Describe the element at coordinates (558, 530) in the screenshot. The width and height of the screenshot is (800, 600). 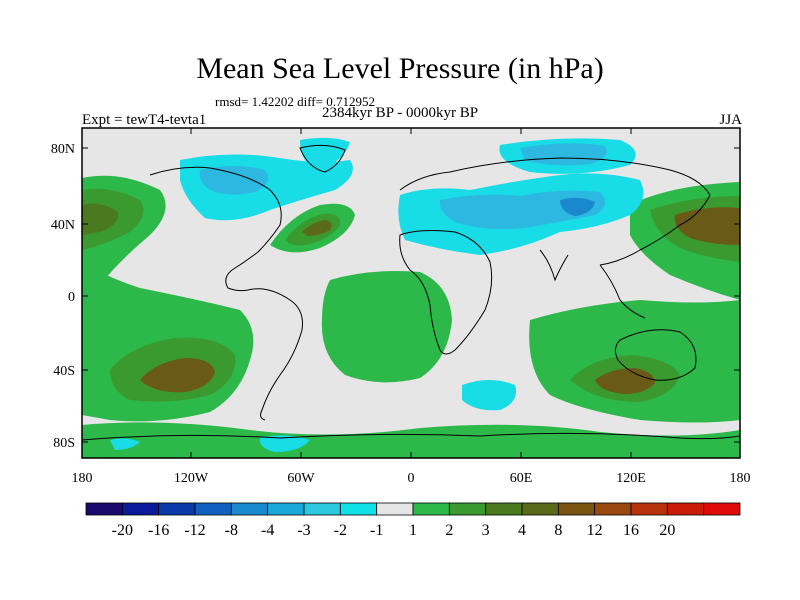
I see `colorbar-label: 8` at that location.